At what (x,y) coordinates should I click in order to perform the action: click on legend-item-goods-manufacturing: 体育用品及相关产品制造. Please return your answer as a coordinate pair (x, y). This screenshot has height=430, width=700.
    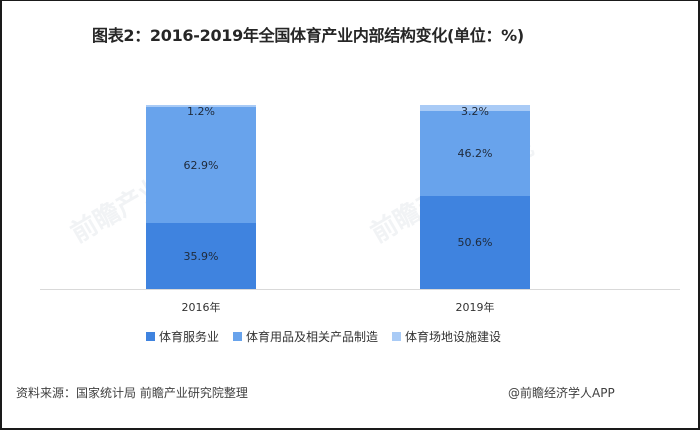
    Looking at the image, I should click on (305, 336).